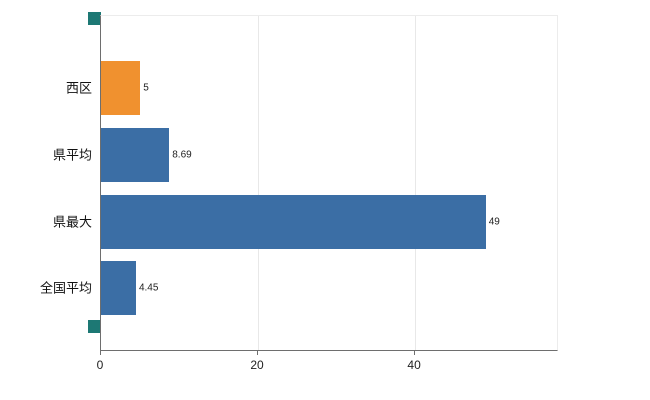 This screenshot has width=650, height=400. Describe the element at coordinates (148, 288) in the screenshot. I see `value-label: 4.45` at that location.